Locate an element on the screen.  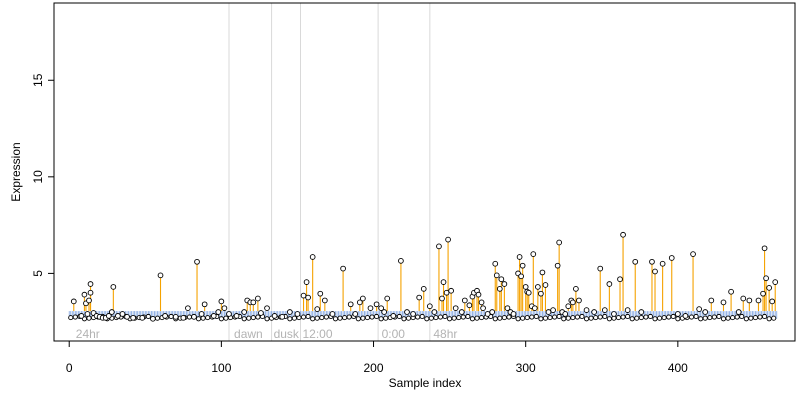
phase-annotation: 48hr is located at coordinates (445, 334).